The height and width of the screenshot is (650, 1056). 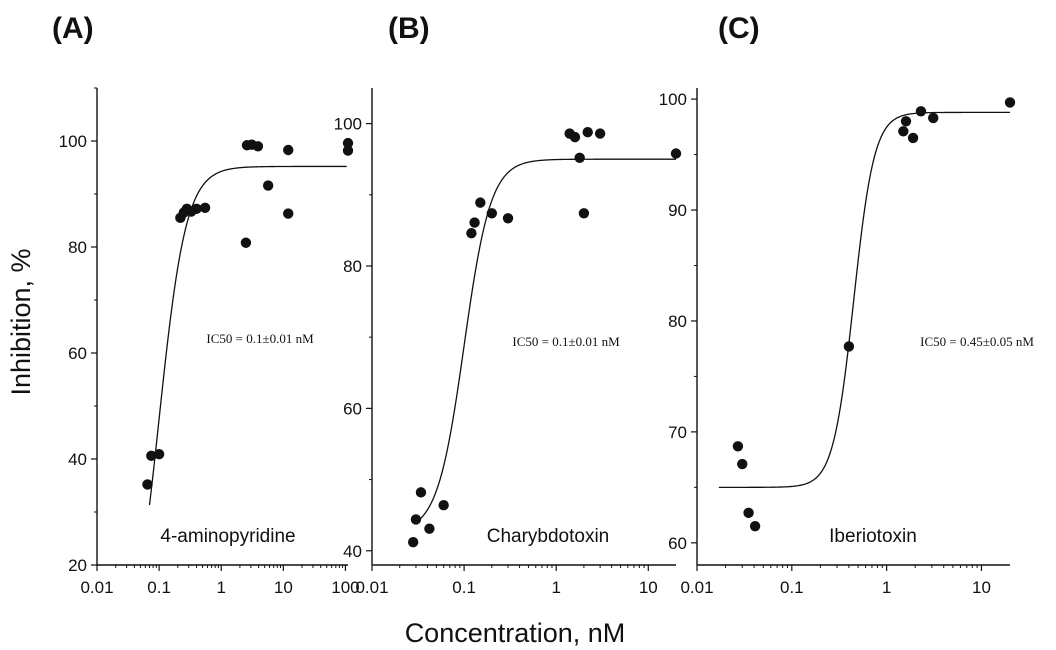 What do you see at coordinates (548, 536) in the screenshot?
I see `compound-name: Charybdotoxin` at bounding box center [548, 536].